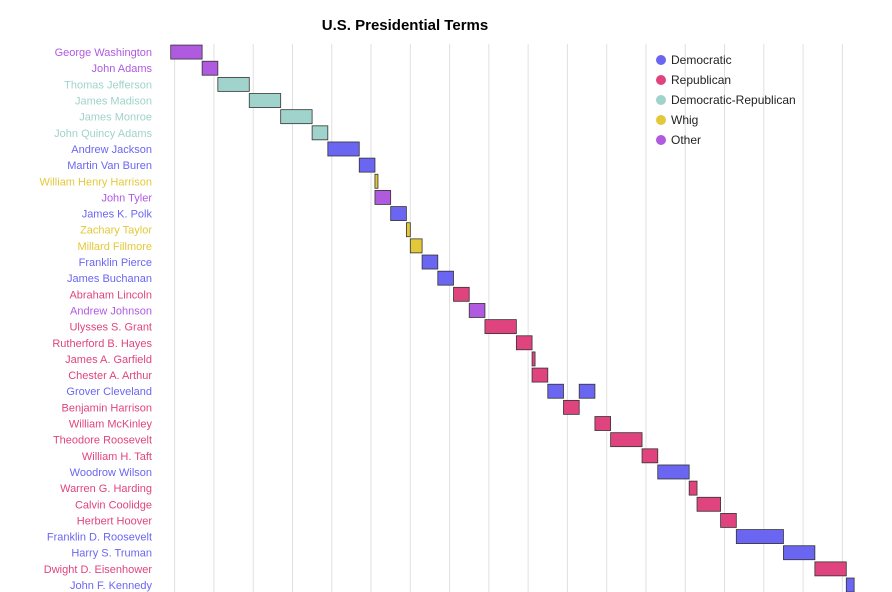 Image resolution: width=892 pixels, height=592 pixels. Describe the element at coordinates (108, 360) in the screenshot. I see `president-label: James A. Garfield` at that location.